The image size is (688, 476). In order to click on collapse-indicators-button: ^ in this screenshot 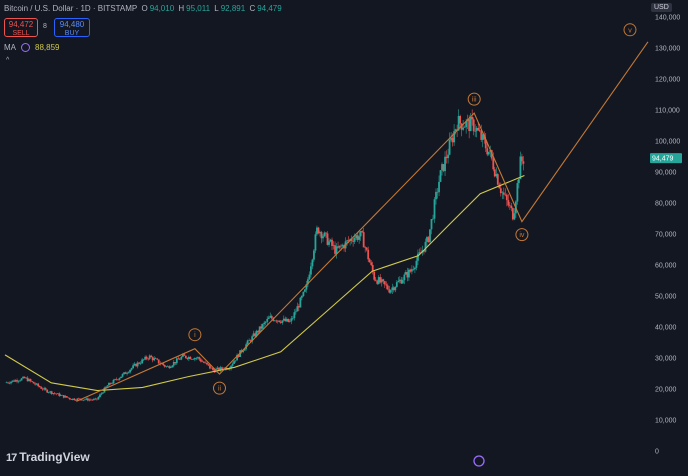, I will do `click(7, 60)`.